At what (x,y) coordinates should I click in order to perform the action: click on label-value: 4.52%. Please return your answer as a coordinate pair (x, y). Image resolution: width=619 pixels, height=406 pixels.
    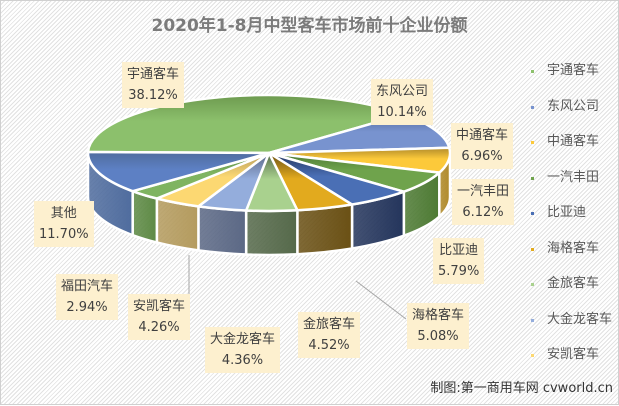
    Looking at the image, I should click on (329, 345).